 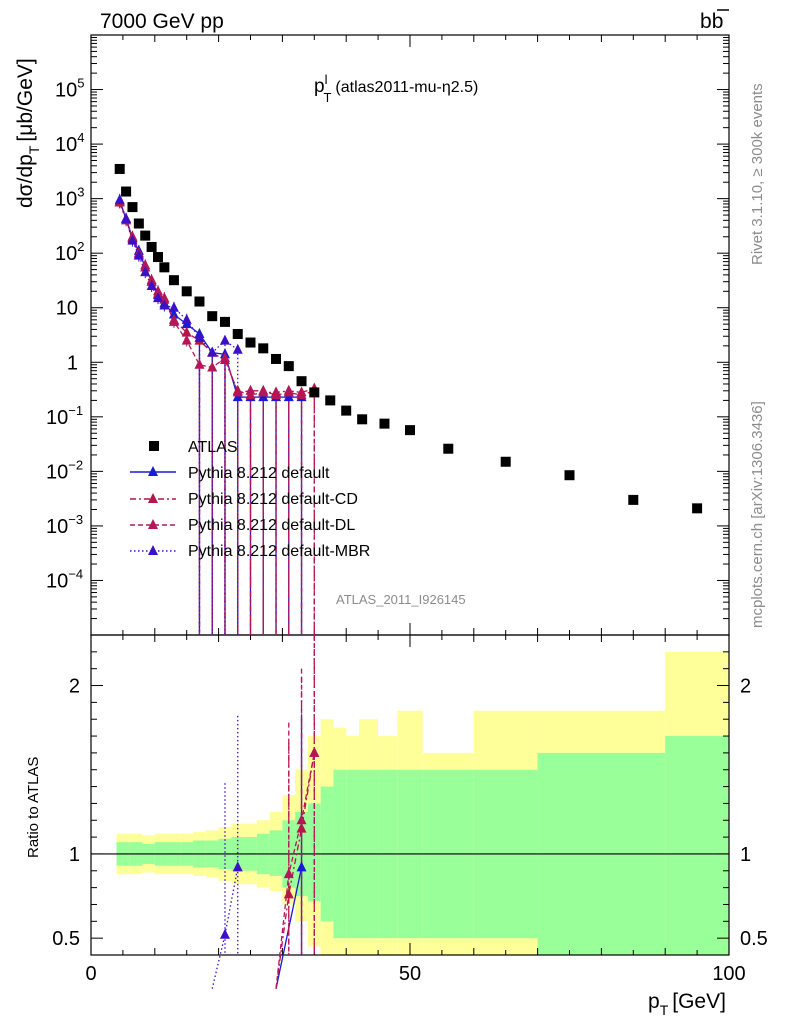 I want to click on legend-item-mbr: Pythia 8.212 default-MBR, so click(x=250, y=551).